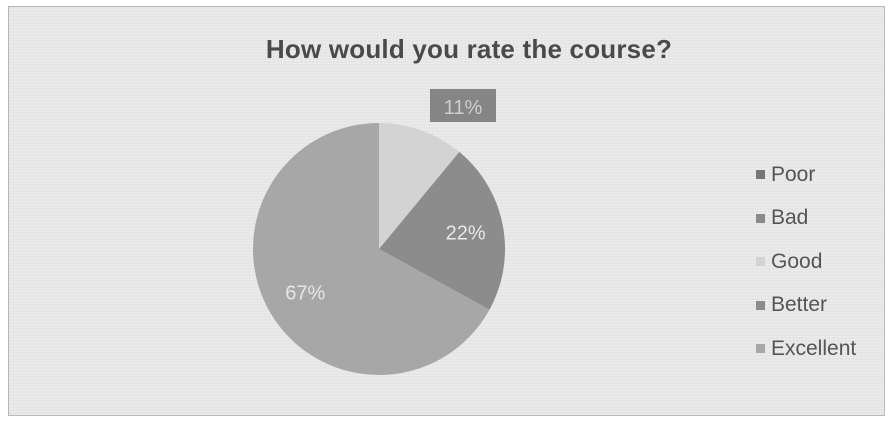  I want to click on legend-item-excellent: Excellent, so click(806, 349).